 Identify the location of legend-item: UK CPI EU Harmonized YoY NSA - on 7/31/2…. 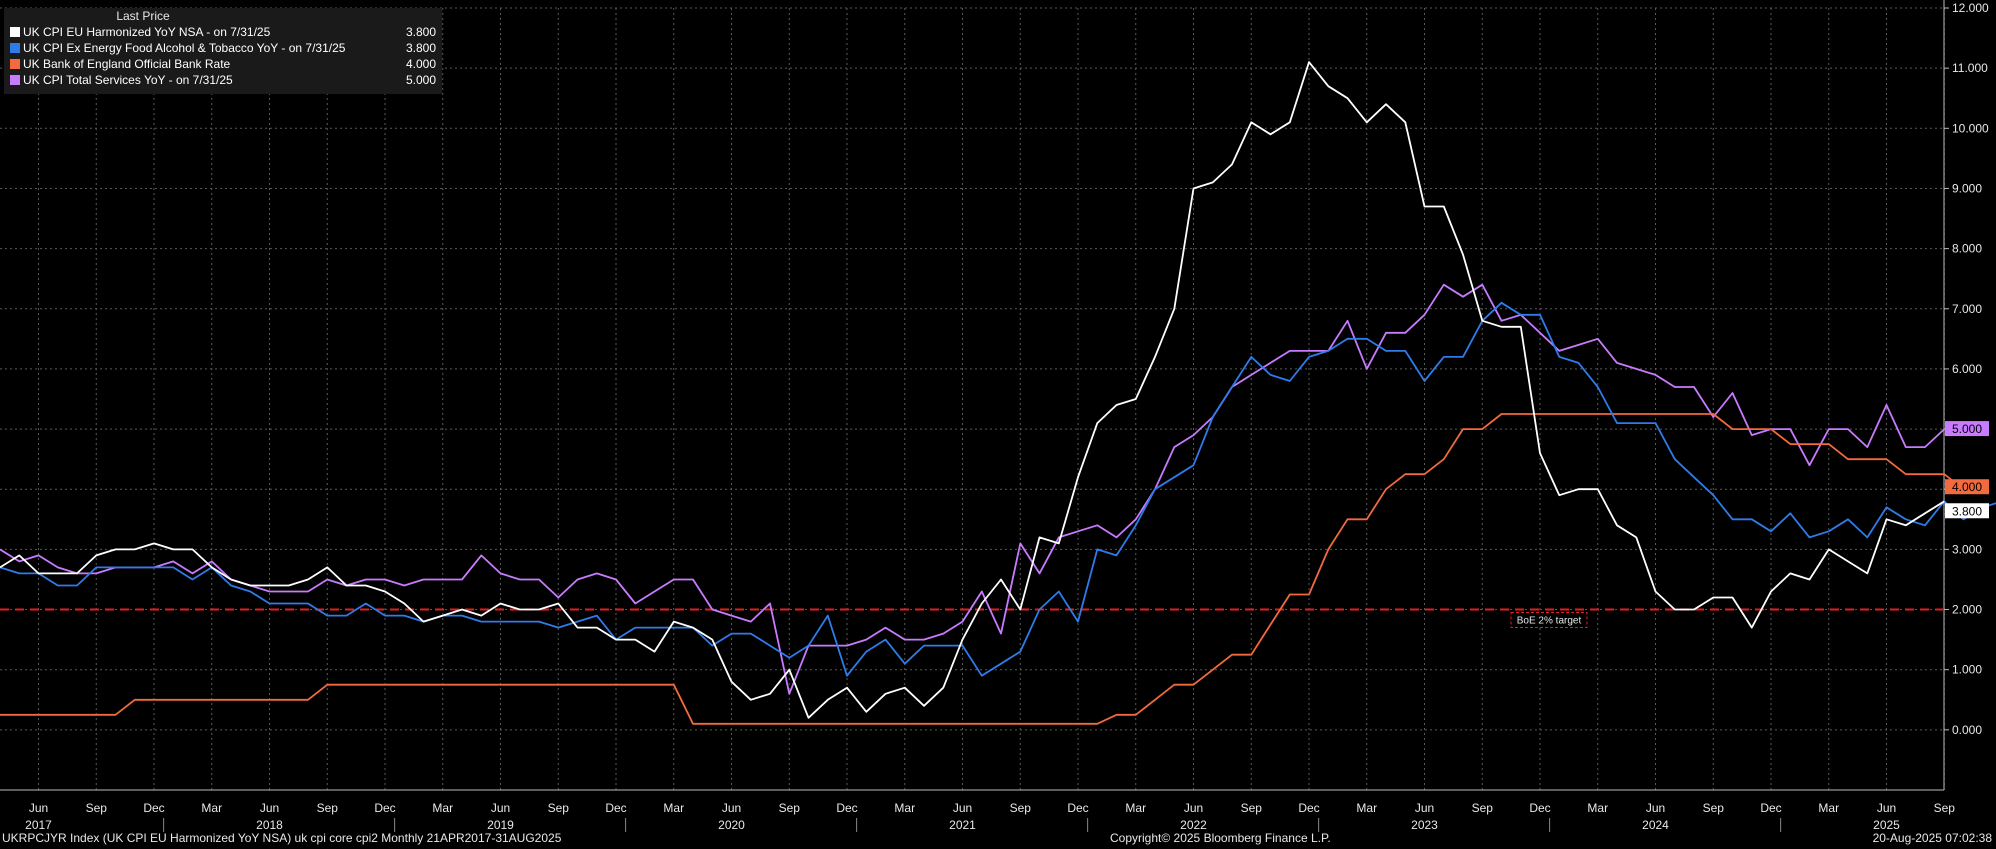
(223, 32).